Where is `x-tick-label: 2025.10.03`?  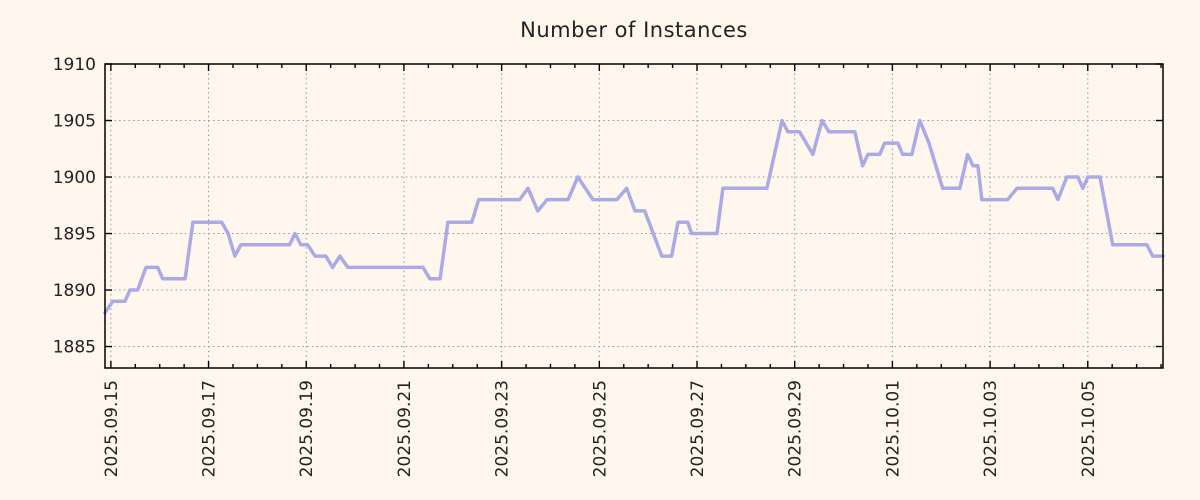 x-tick-label: 2025.10.03 is located at coordinates (991, 428).